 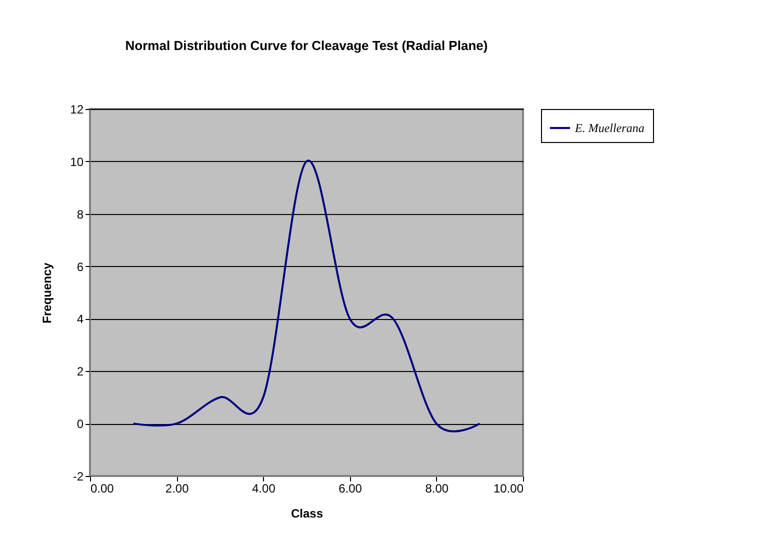 What do you see at coordinates (177, 489) in the screenshot?
I see `x-tick-label: 2.00` at bounding box center [177, 489].